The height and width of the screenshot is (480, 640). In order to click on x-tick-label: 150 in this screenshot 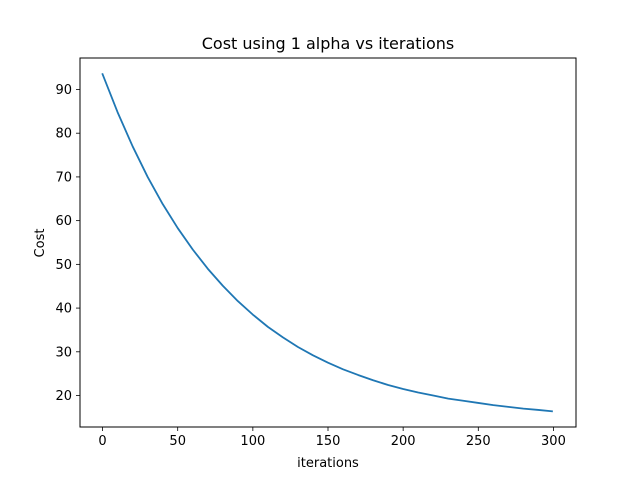, I will do `click(328, 441)`.